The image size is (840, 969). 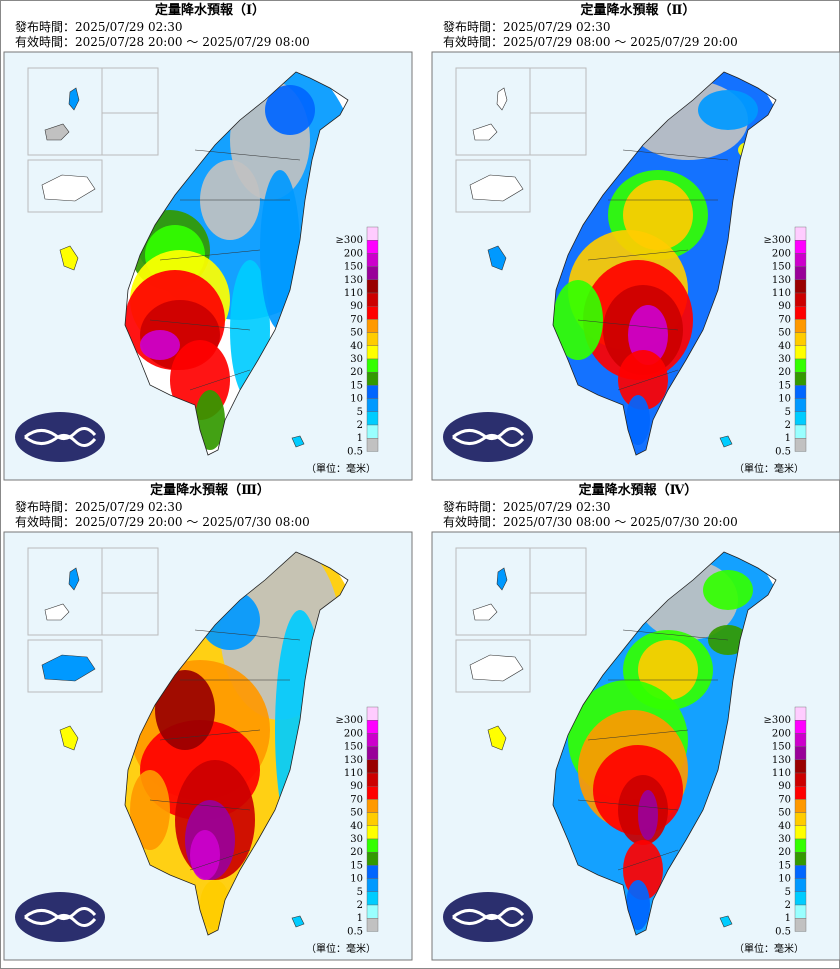 I want to click on legend-label: 5, so click(x=788, y=892).